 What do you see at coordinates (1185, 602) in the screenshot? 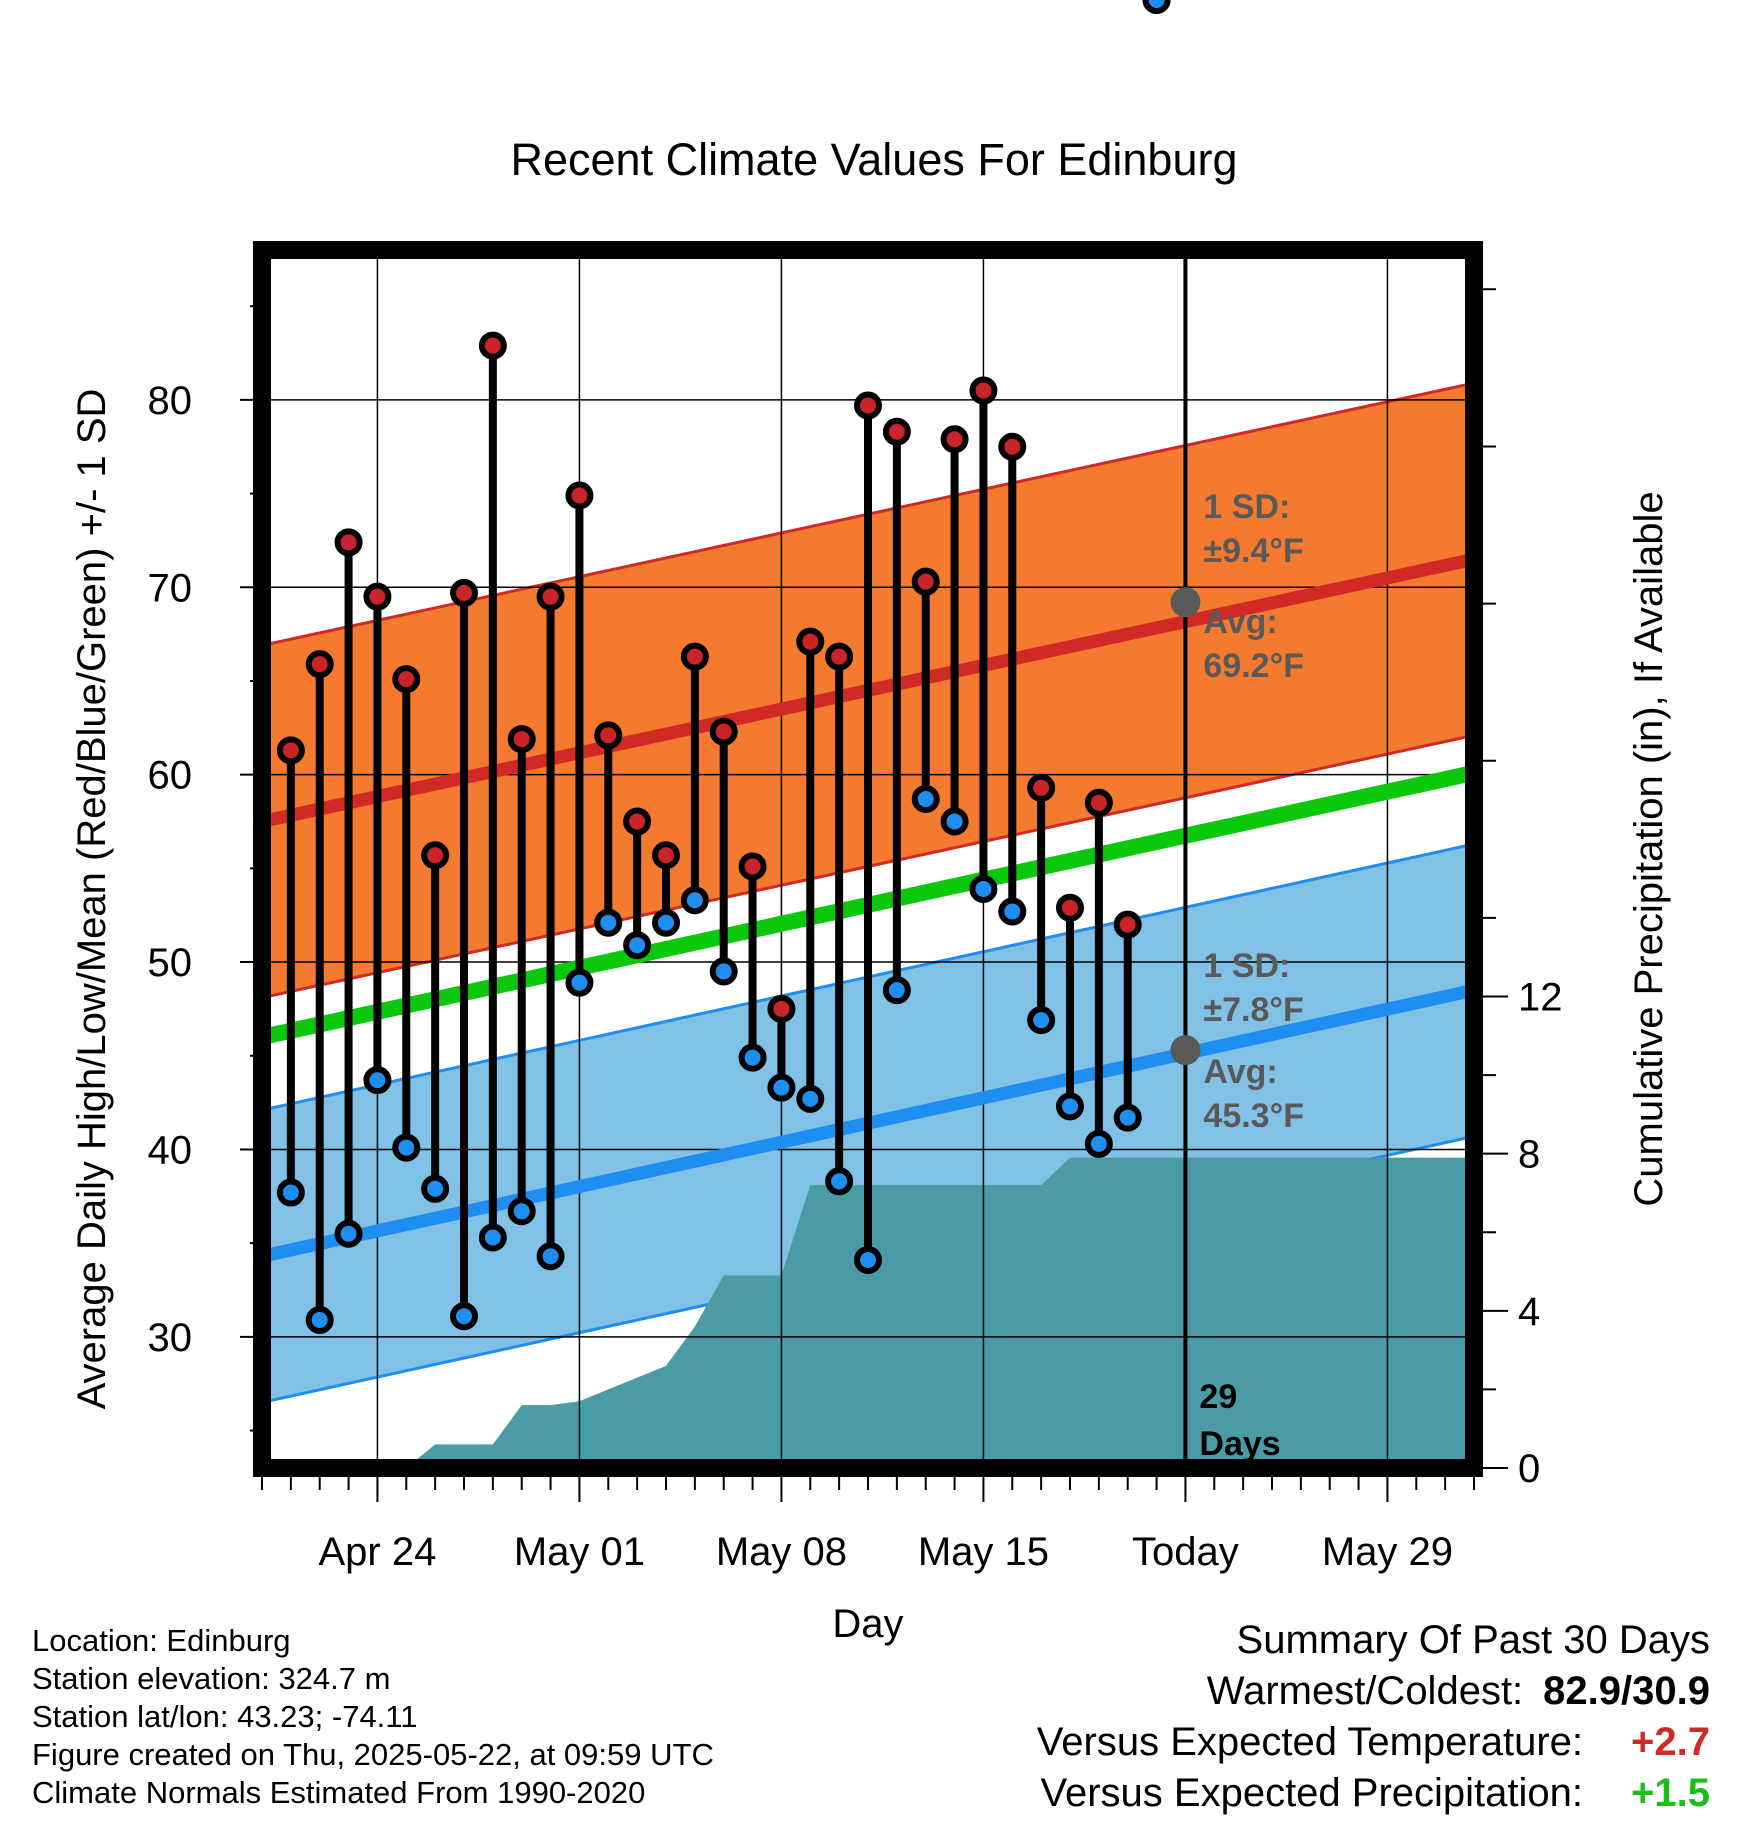
I see `today-avg-high-marker` at bounding box center [1185, 602].